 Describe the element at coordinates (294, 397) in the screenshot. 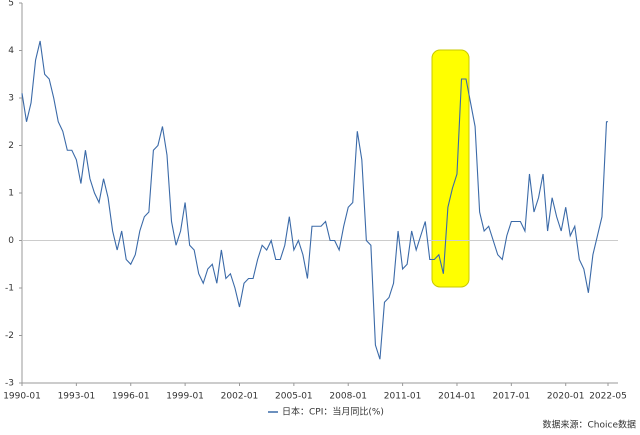

I see `x-tick-label: 2005-01` at that location.